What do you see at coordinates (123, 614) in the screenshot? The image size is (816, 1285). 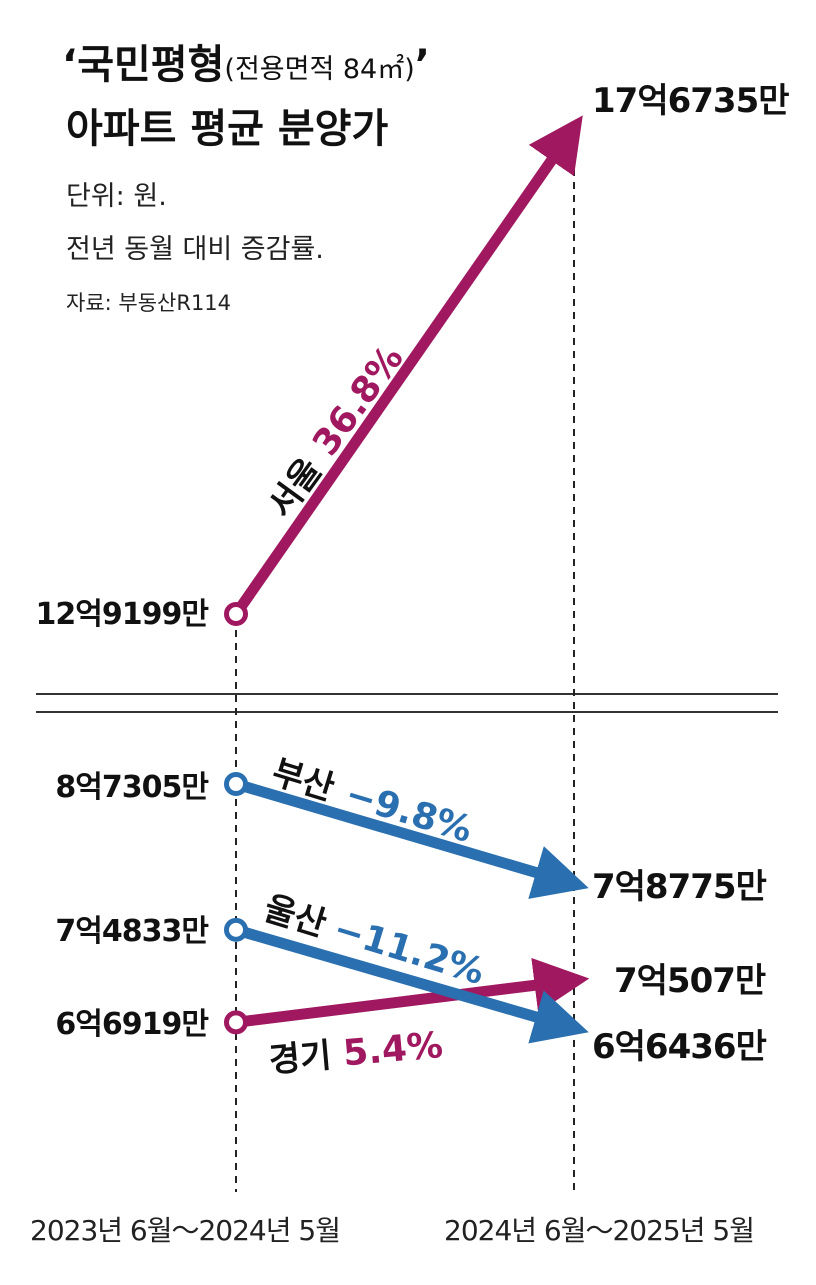 I see `seoul-start-label: 12억9199만` at bounding box center [123, 614].